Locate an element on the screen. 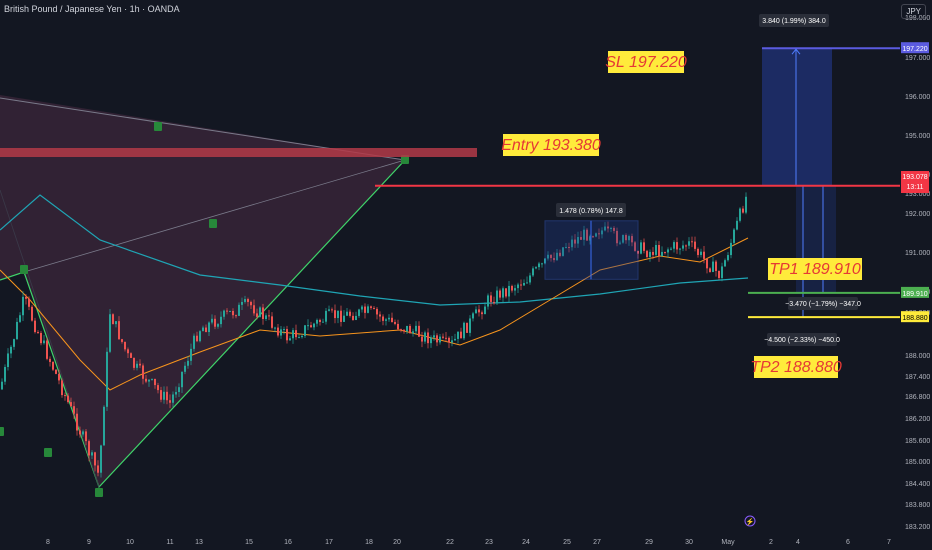  tp1-price-tag: 189.910 is located at coordinates (914, 294).